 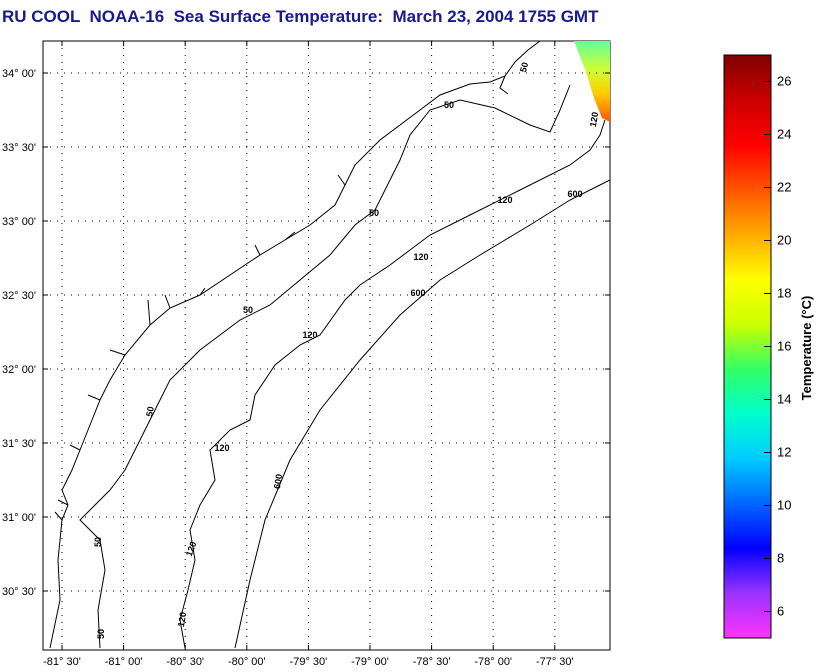 I want to click on lon-tick-label: -77° 30', so click(x=555, y=662).